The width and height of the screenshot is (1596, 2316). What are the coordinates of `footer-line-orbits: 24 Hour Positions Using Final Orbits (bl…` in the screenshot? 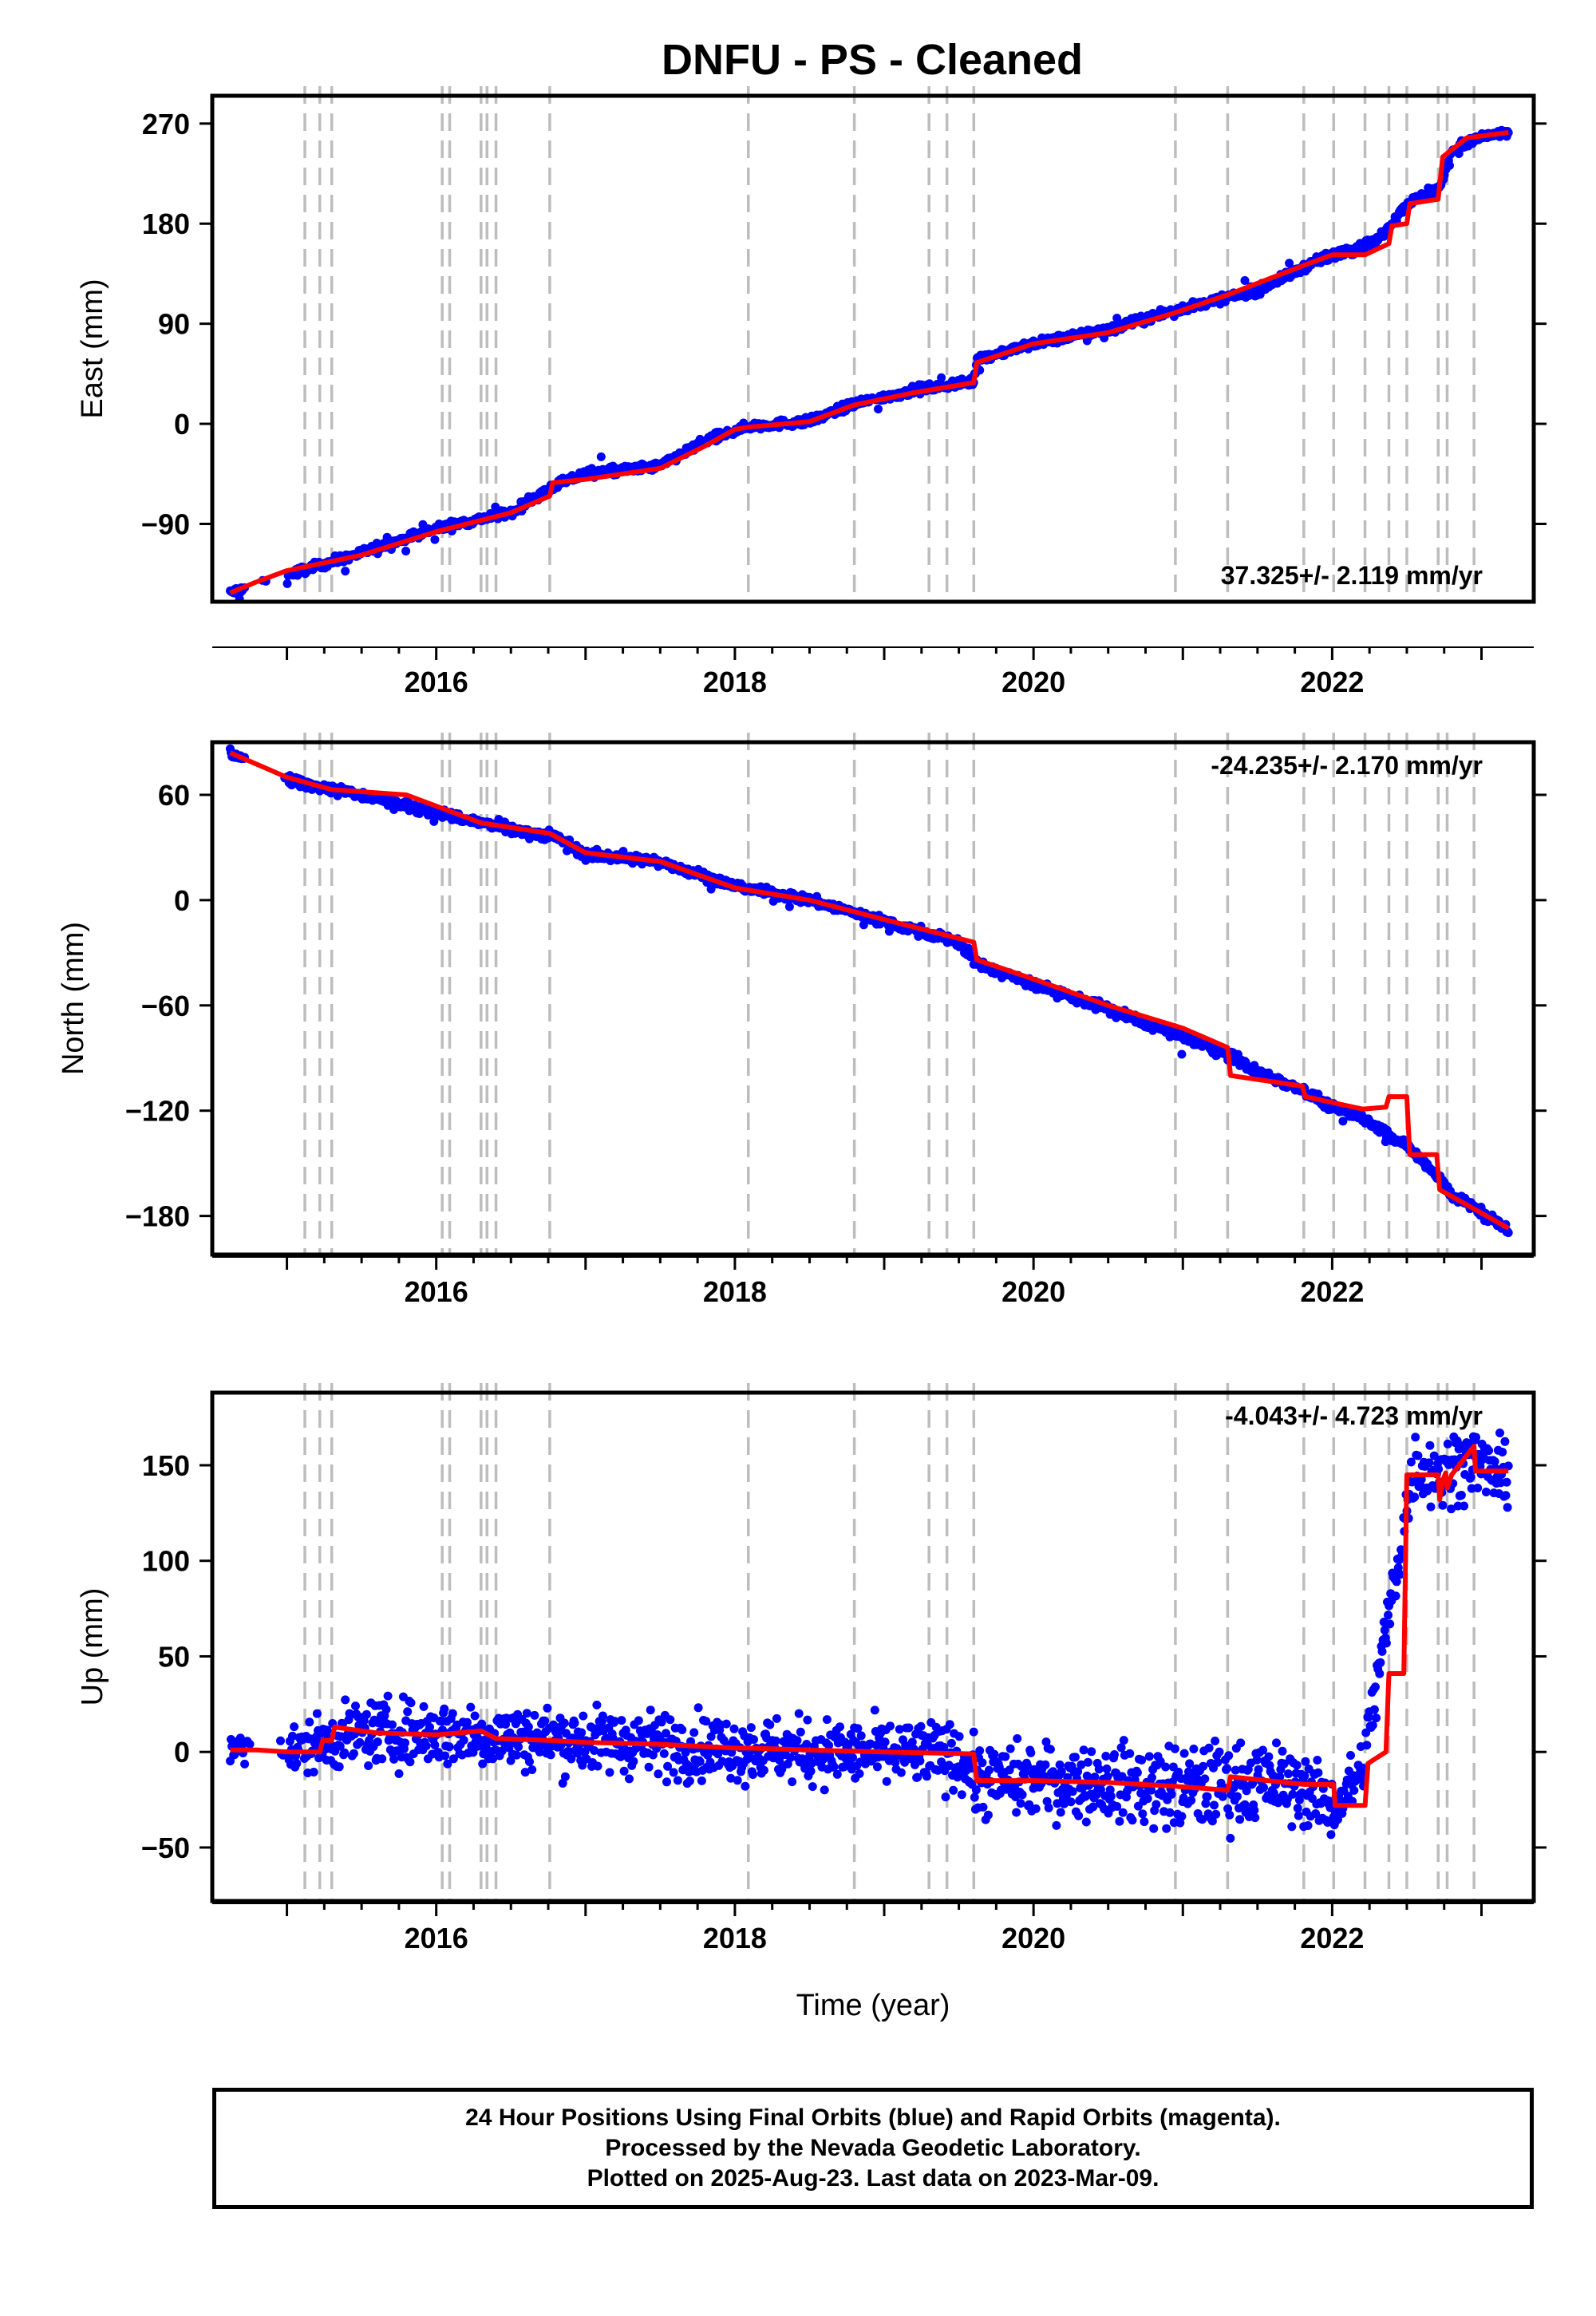 It's located at (873, 2118).